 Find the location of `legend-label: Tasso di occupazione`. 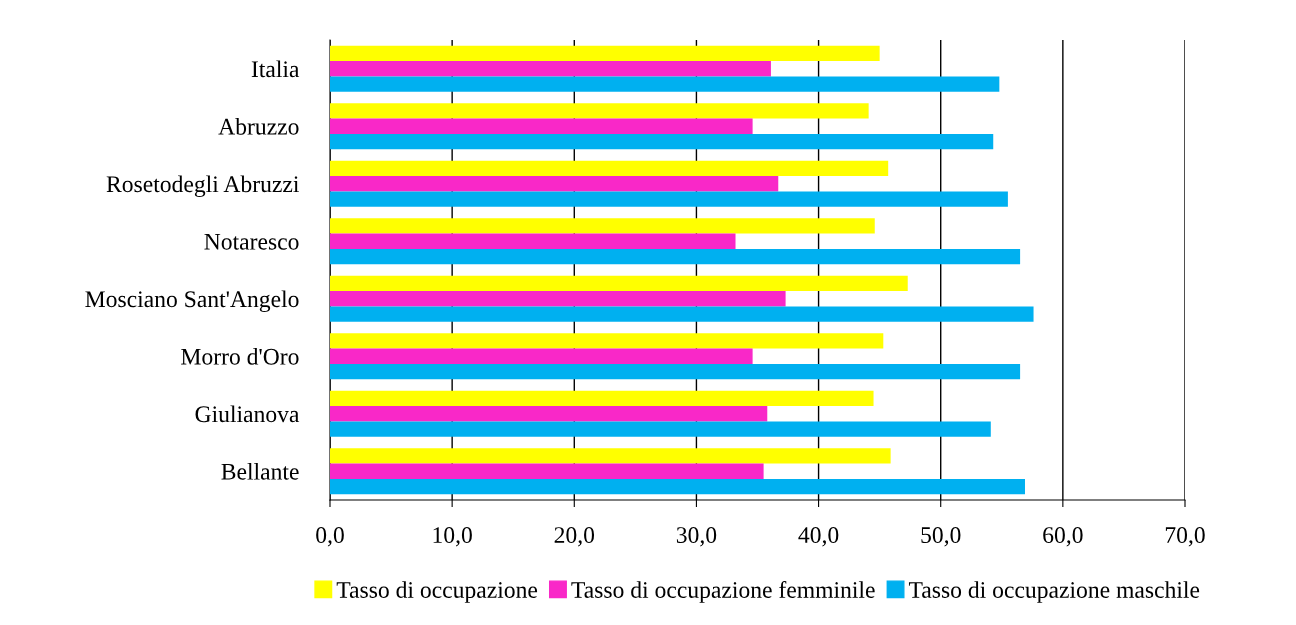

legend-label: Tasso di occupazione is located at coordinates (437, 592).